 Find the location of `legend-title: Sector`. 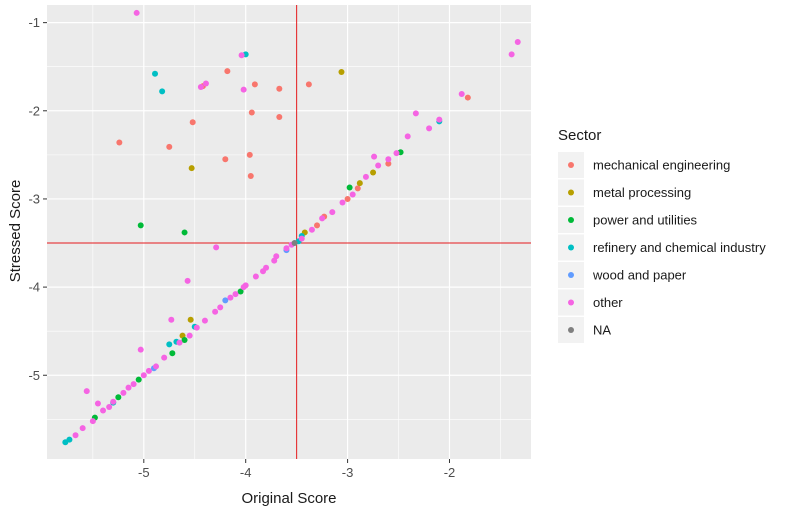

legend-title: Sector is located at coordinates (579, 135).